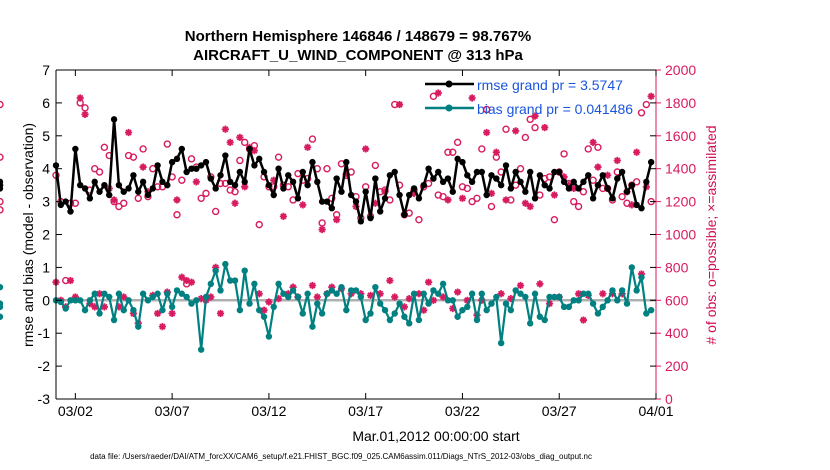 This screenshot has width=830, height=470. Describe the element at coordinates (677, 300) in the screenshot. I see `right-tick-label: 600` at that location.